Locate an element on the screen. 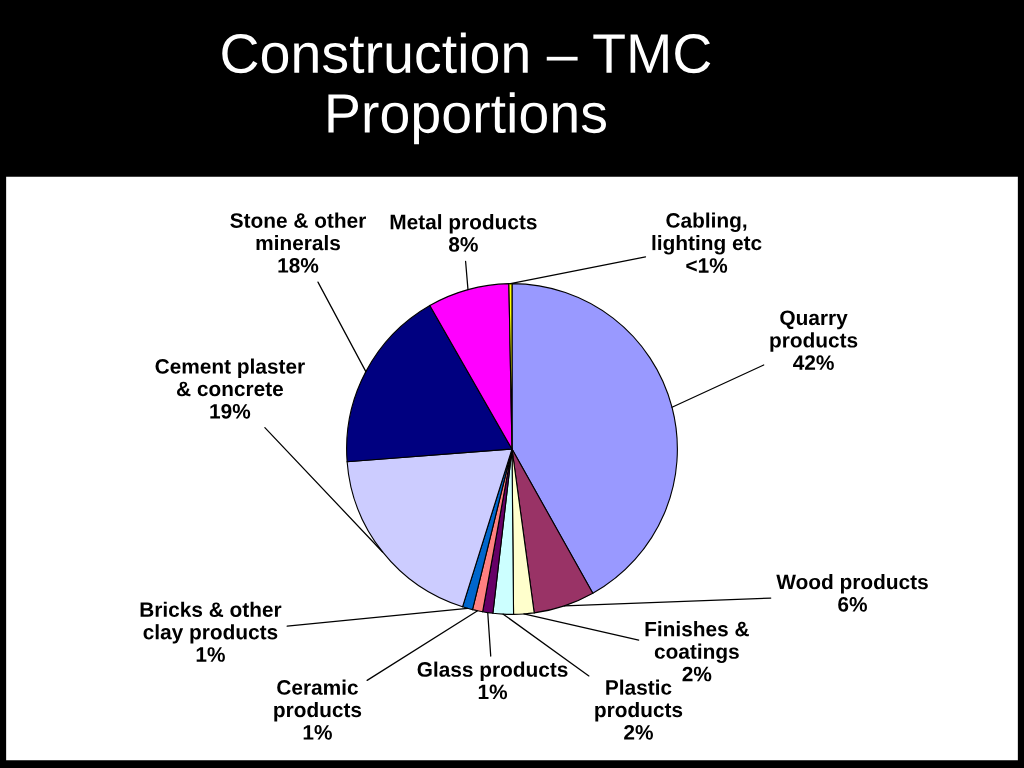  chart-title: Construction – TMC Proportions is located at coordinates (466, 88).